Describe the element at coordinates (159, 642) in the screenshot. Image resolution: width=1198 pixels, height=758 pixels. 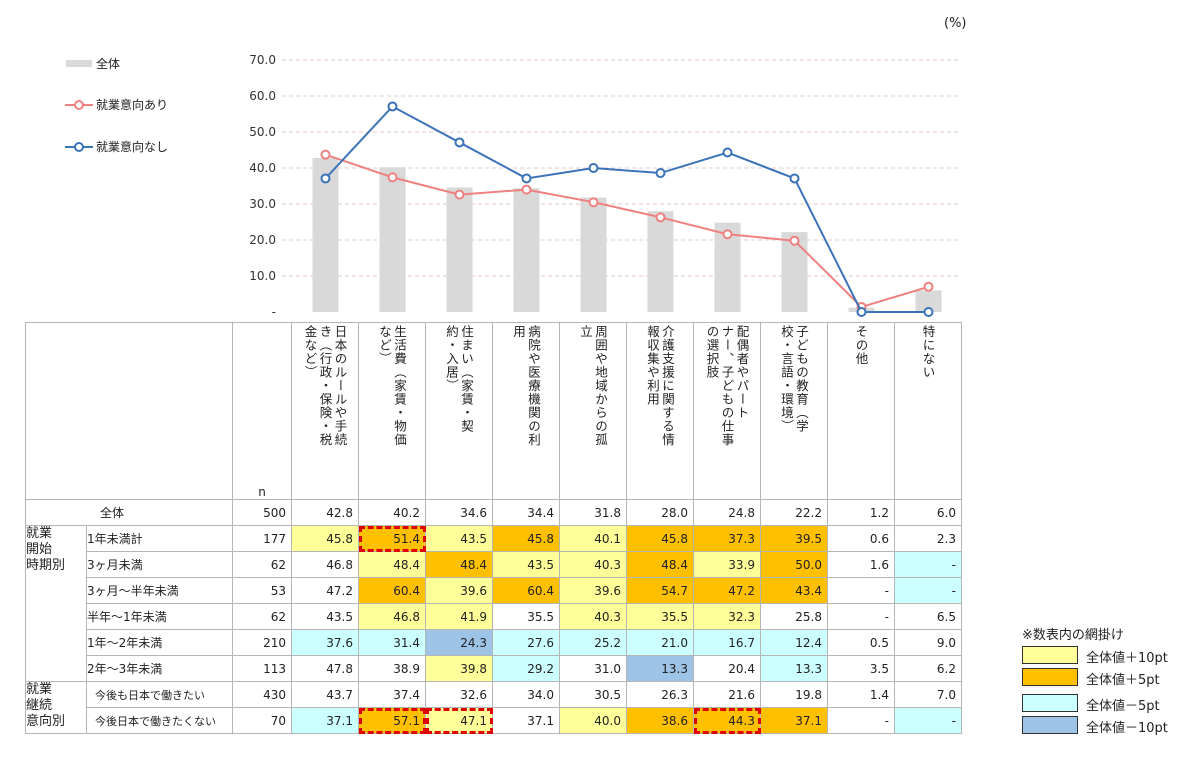
I see `row-label: 1年～2年未満` at that location.